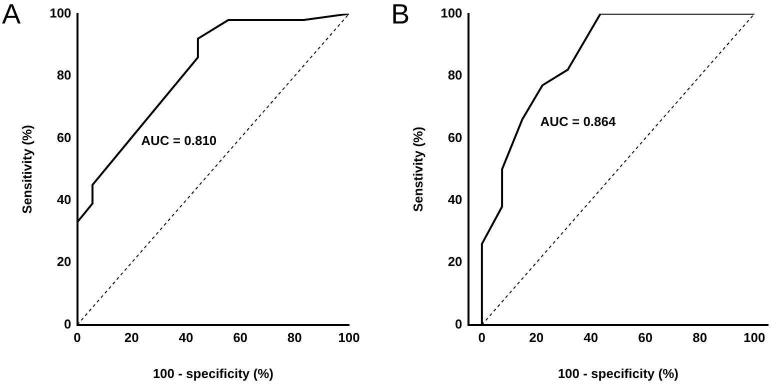  What do you see at coordinates (11, 15) in the screenshot?
I see `chart-title: A` at bounding box center [11, 15].